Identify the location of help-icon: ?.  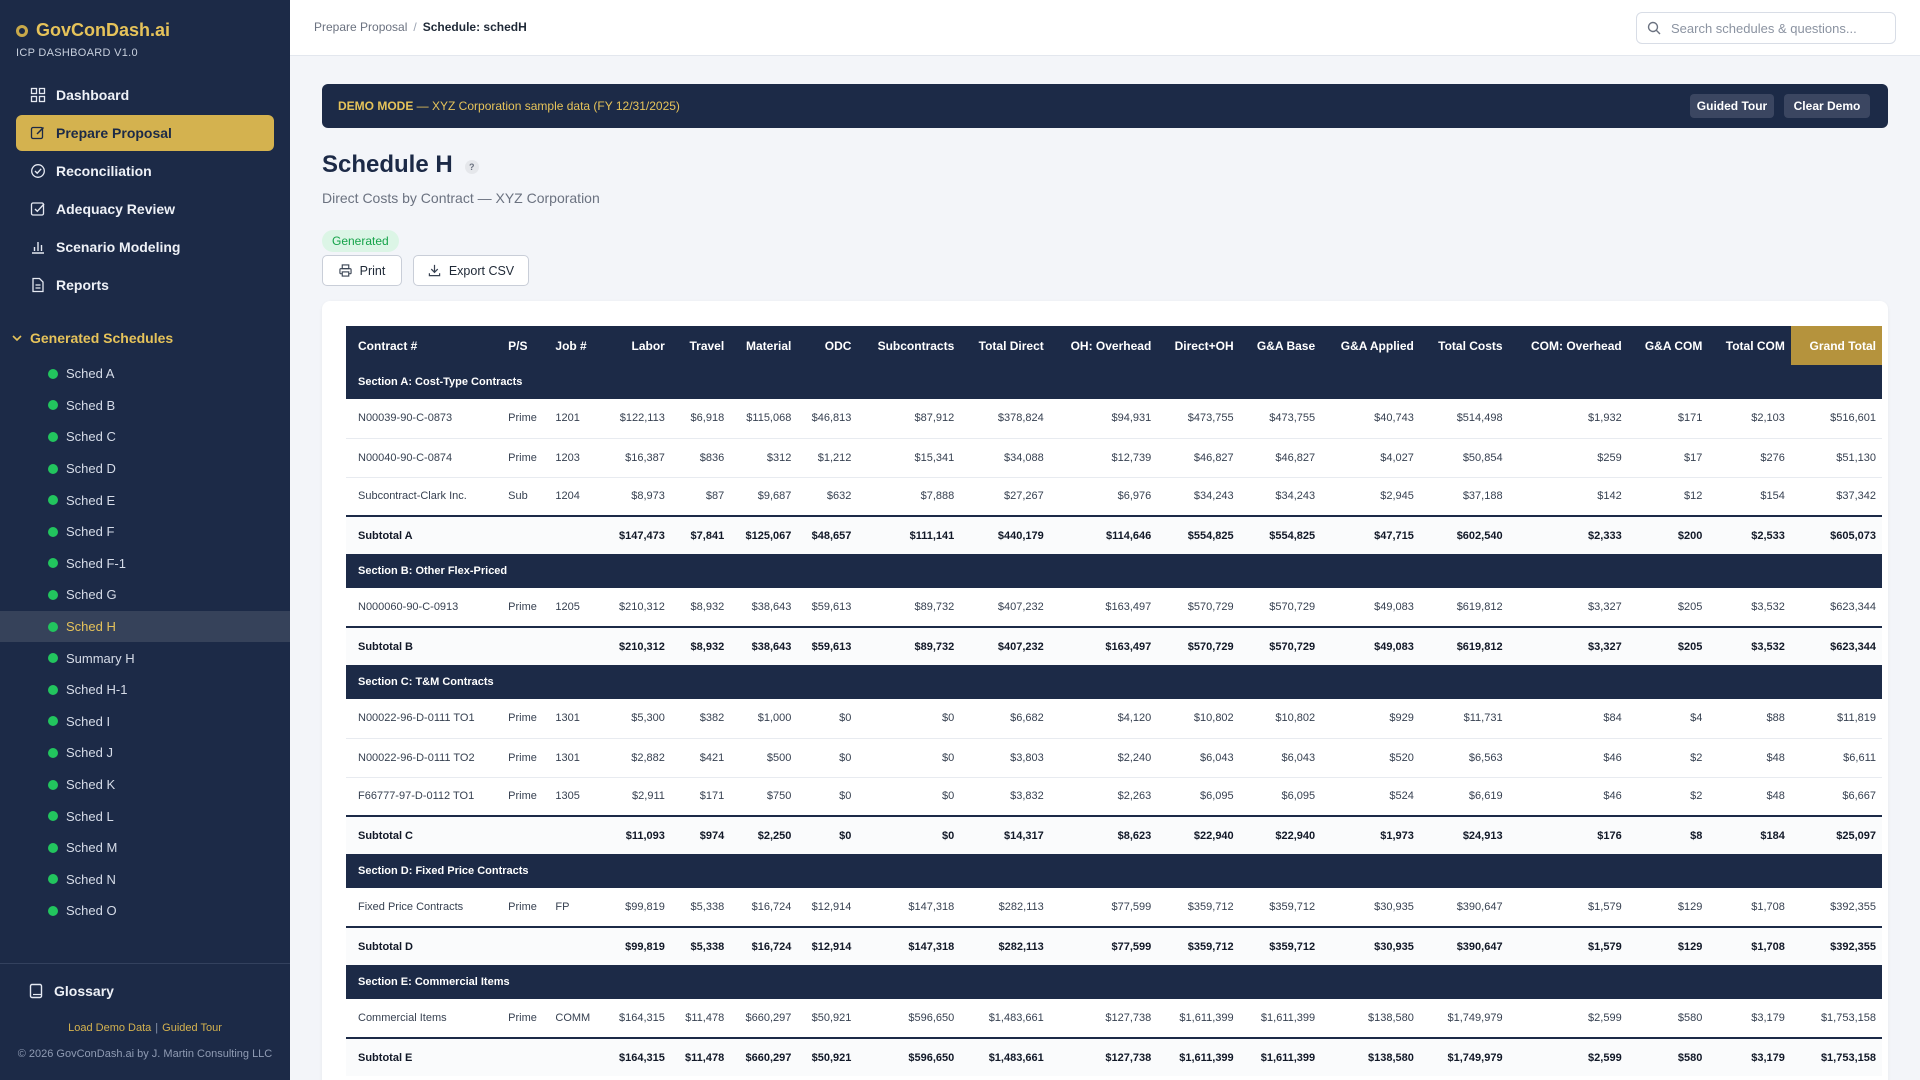
(471, 167).